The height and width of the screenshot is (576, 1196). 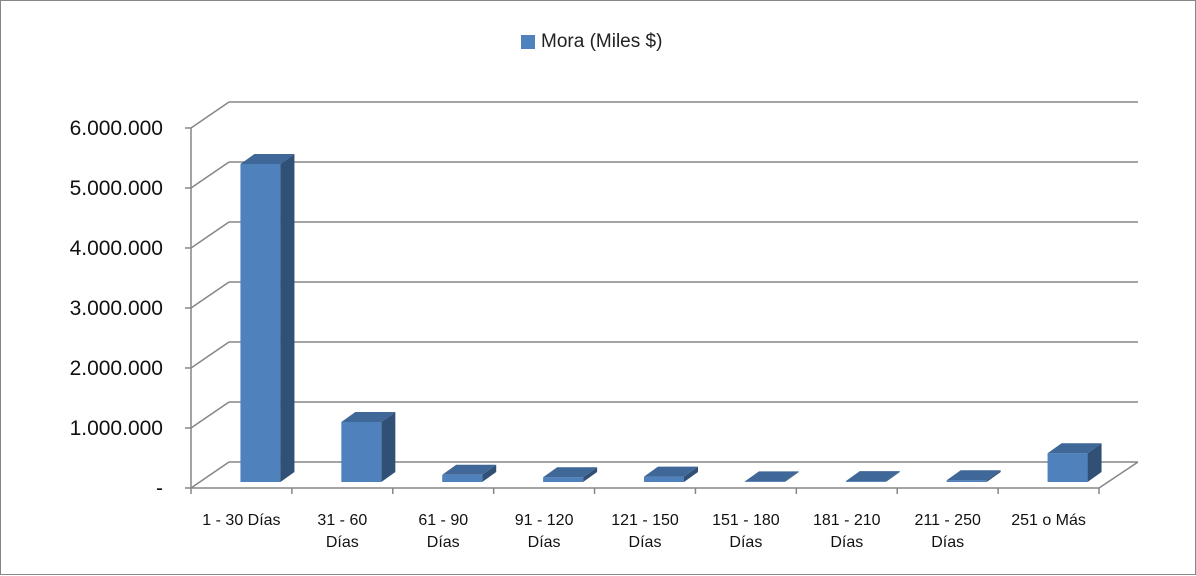 I want to click on legend-swatch, so click(x=528, y=42).